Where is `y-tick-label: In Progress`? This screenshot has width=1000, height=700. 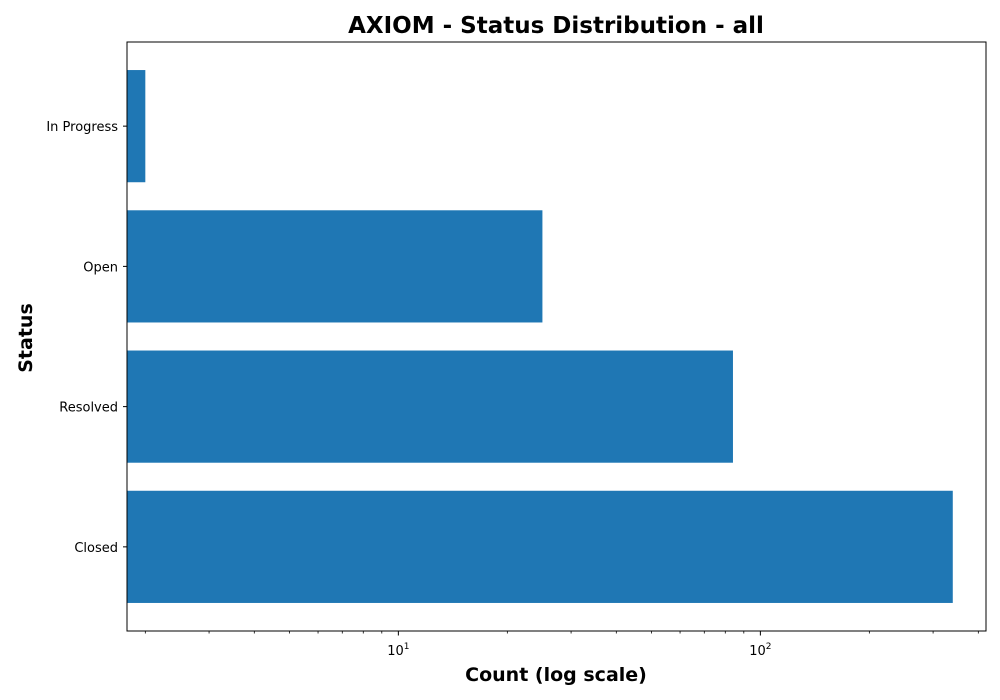 y-tick-label: In Progress is located at coordinates (82, 127).